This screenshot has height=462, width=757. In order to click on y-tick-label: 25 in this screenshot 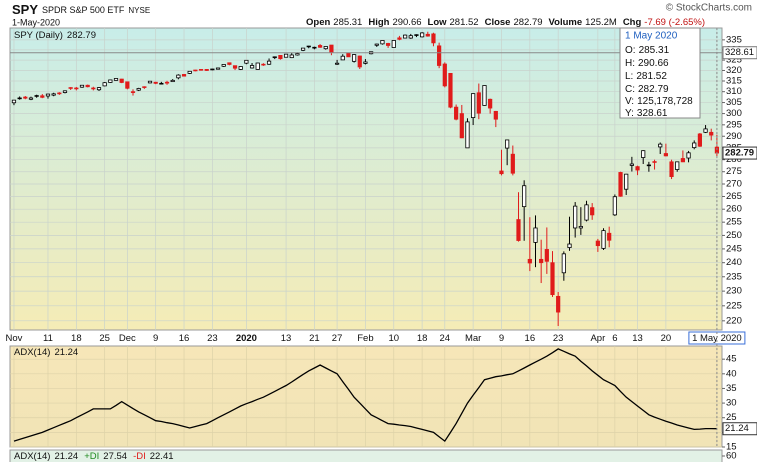, I will do `click(731, 417)`.